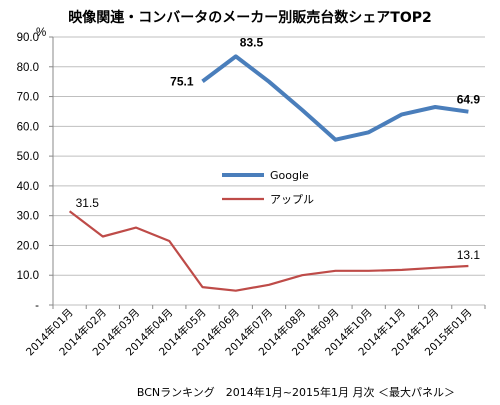 The image size is (500, 405). I want to click on y-tick-label: 40.0, so click(28, 187).